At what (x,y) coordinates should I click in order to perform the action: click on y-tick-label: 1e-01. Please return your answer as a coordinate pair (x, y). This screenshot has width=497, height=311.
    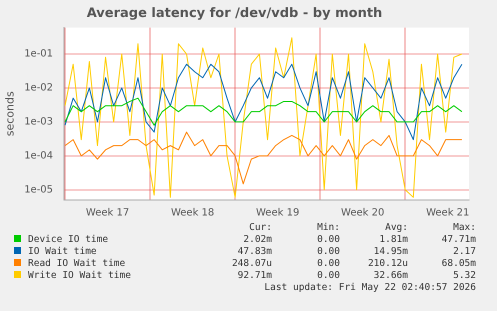
    Looking at the image, I should click on (39, 54).